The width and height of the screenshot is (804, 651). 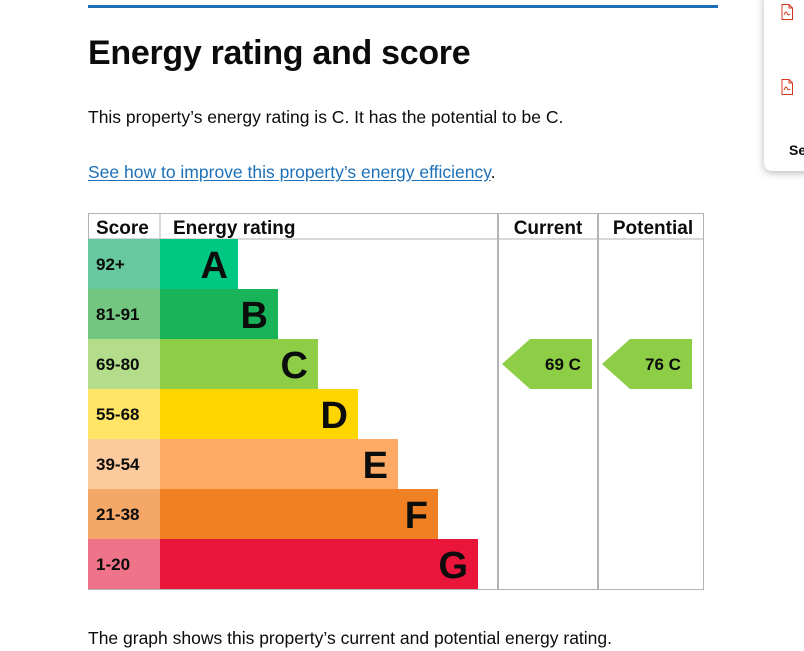 What do you see at coordinates (259, 414) in the screenshot?
I see `rating-bar-d` at bounding box center [259, 414].